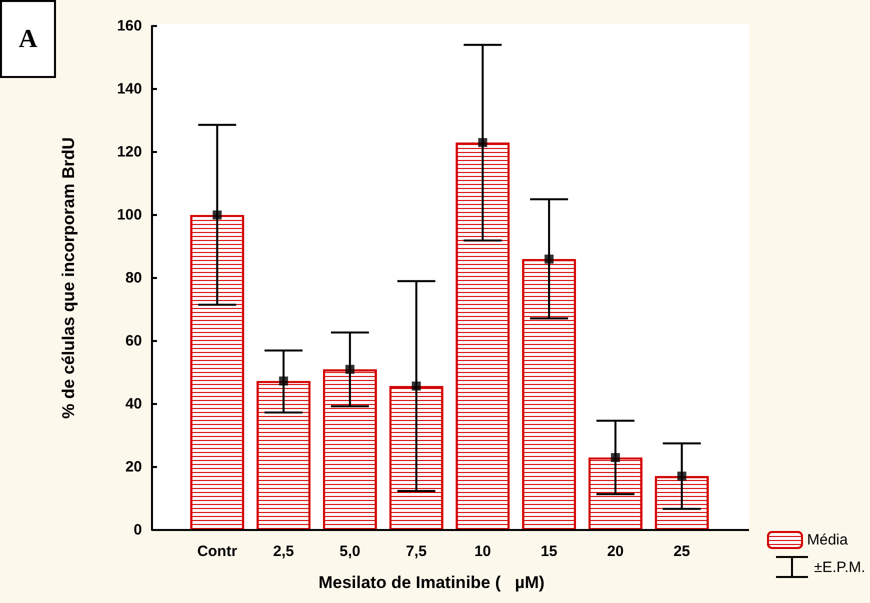  What do you see at coordinates (28, 39) in the screenshot?
I see `text: A` at bounding box center [28, 39].